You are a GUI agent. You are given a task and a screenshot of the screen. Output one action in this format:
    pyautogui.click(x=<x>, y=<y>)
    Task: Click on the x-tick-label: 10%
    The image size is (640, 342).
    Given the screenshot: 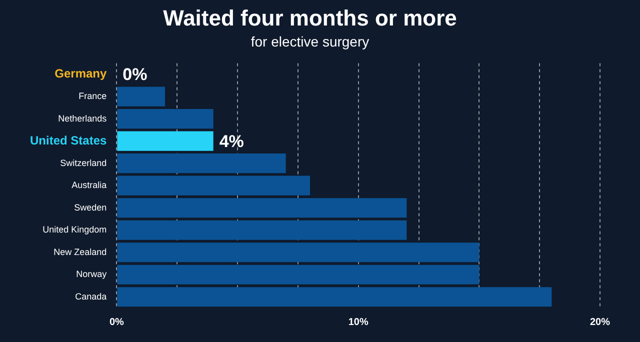 What is the action you would take?
    pyautogui.click(x=358, y=322)
    